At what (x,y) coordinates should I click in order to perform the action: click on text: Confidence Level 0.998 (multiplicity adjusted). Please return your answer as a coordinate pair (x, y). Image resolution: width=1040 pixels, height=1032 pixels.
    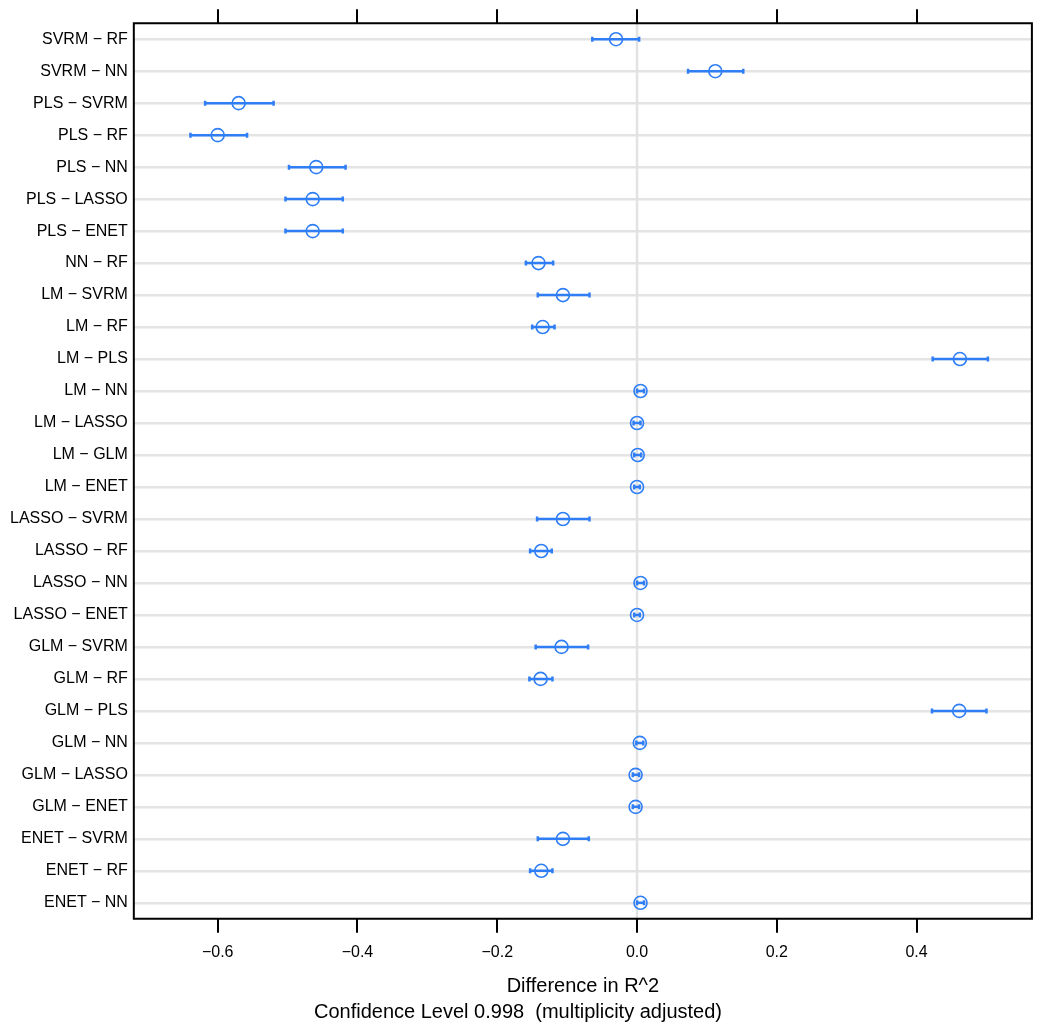
    Looking at the image, I should click on (518, 1010).